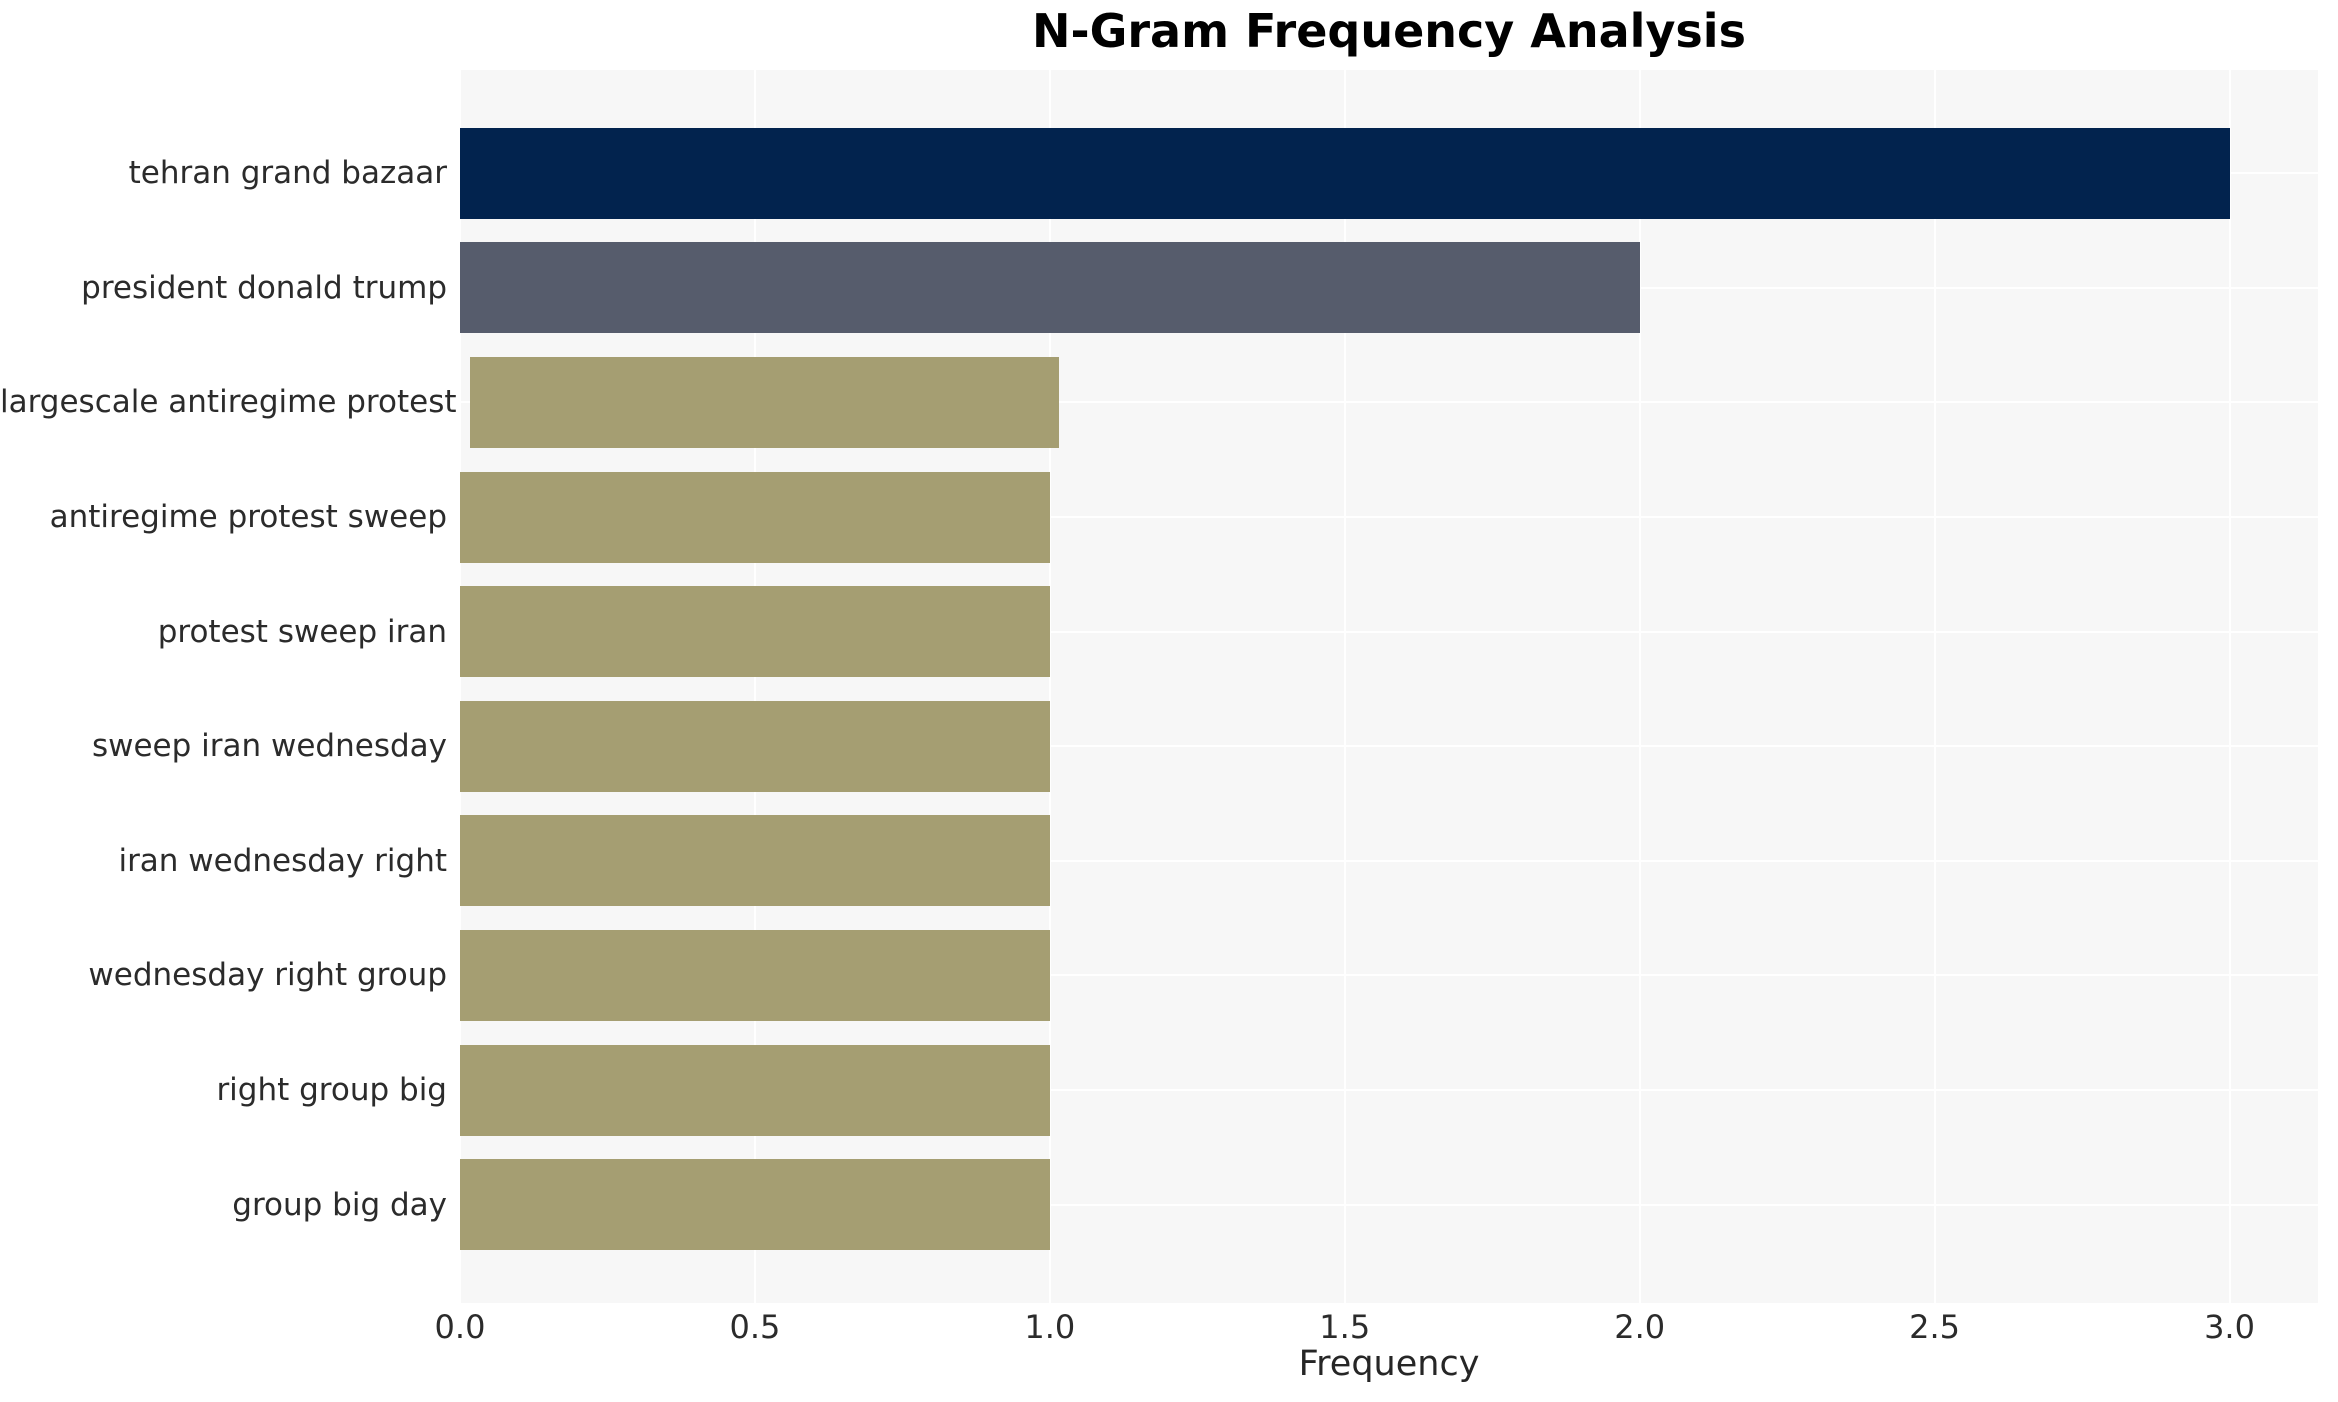  What do you see at coordinates (228, 402) in the screenshot?
I see `category-label: largescale antiregime protest` at bounding box center [228, 402].